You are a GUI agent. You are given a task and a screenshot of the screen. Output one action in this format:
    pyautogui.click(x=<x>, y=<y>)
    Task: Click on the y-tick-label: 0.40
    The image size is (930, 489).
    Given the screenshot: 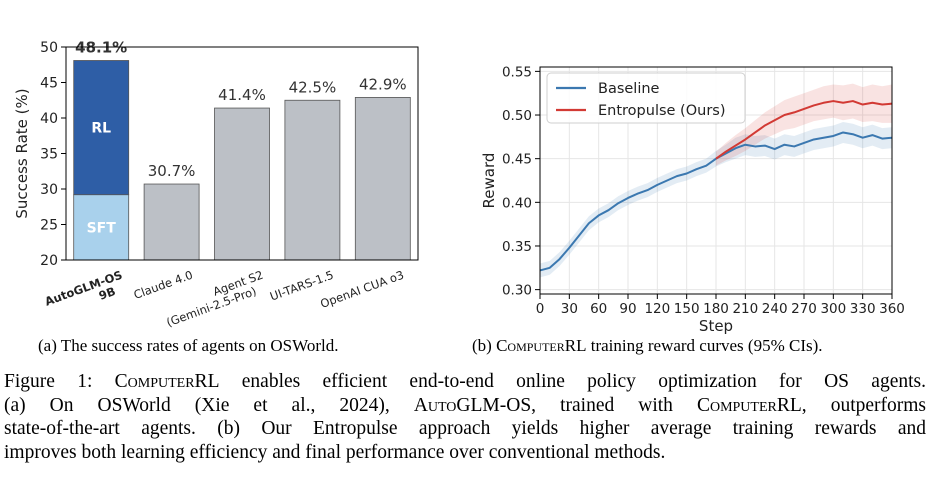 What is the action you would take?
    pyautogui.click(x=517, y=203)
    